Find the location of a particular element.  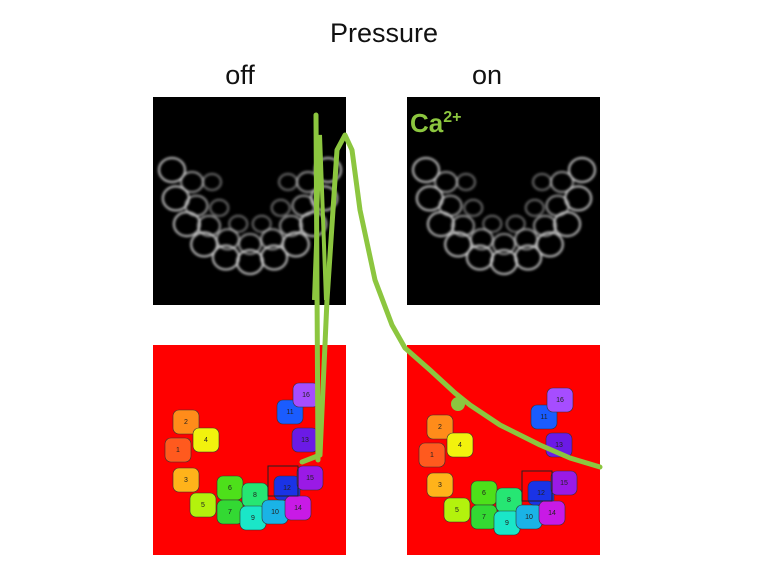

calcium-trace-spike is located at coordinates (320, 217).